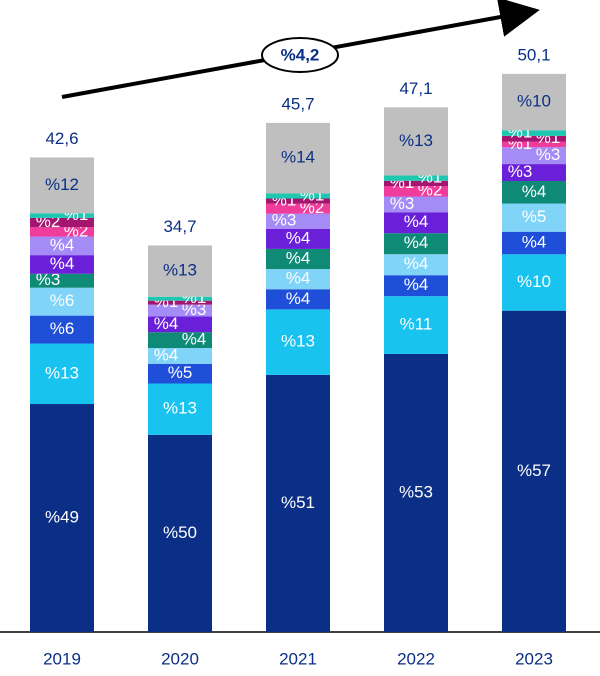  I want to click on segment-label: %49, so click(62, 516).